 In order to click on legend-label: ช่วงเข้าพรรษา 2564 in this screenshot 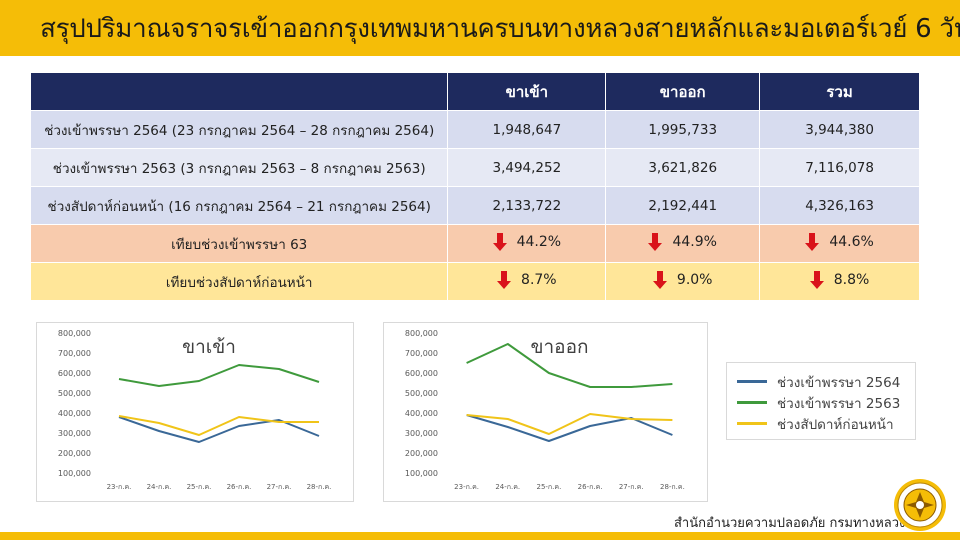, I will do `click(839, 382)`.